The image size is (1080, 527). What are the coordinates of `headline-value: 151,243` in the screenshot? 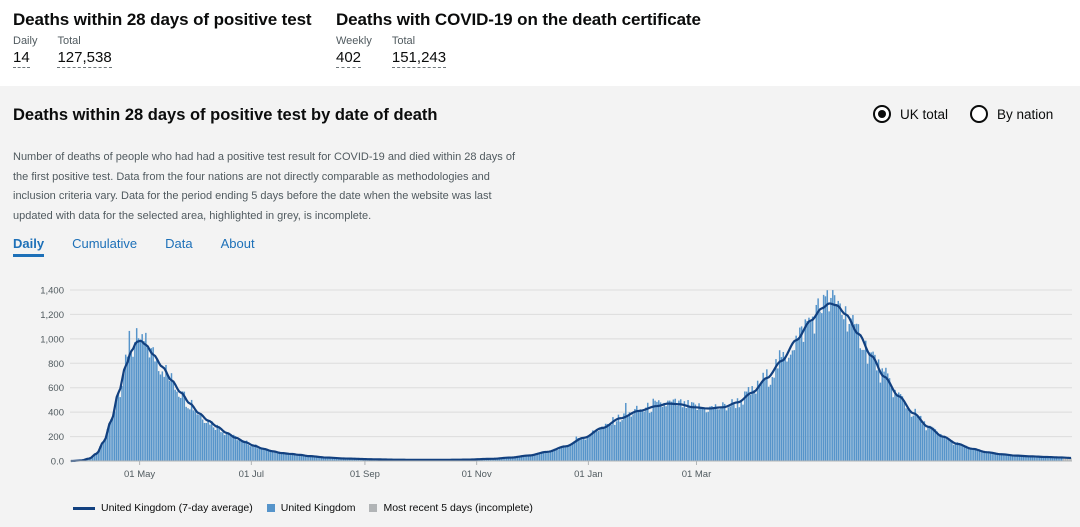 It's located at (419, 58).